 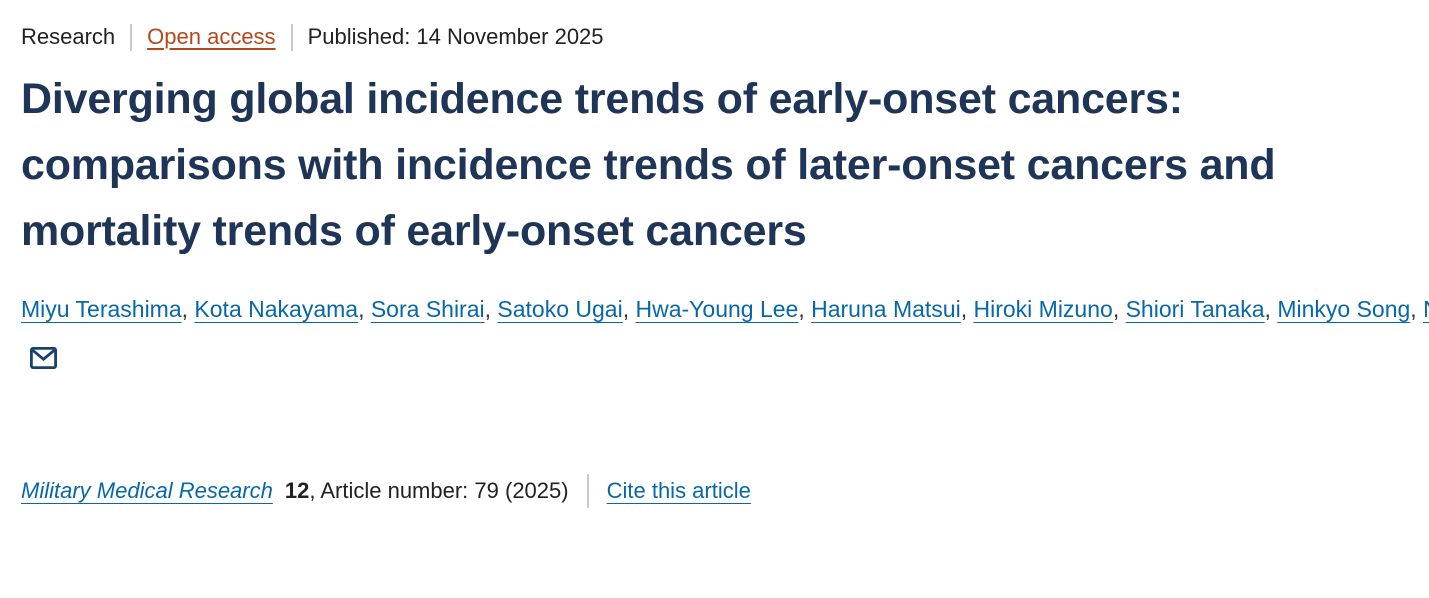 What do you see at coordinates (1426, 309) in the screenshot?
I see `author-link: Naoko Sasamoto` at bounding box center [1426, 309].